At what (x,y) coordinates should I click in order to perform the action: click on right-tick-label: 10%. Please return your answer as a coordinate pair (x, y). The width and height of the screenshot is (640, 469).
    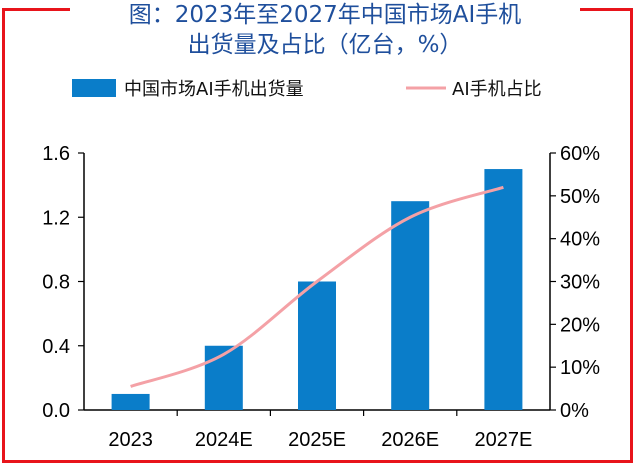
    Looking at the image, I should click on (580, 368).